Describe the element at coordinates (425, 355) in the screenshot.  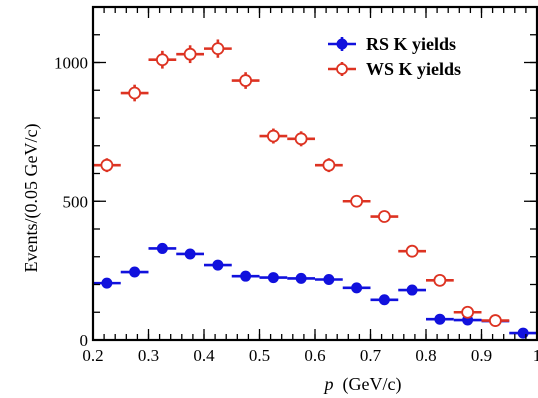
I see `x-tick-label: 0.8` at that location.